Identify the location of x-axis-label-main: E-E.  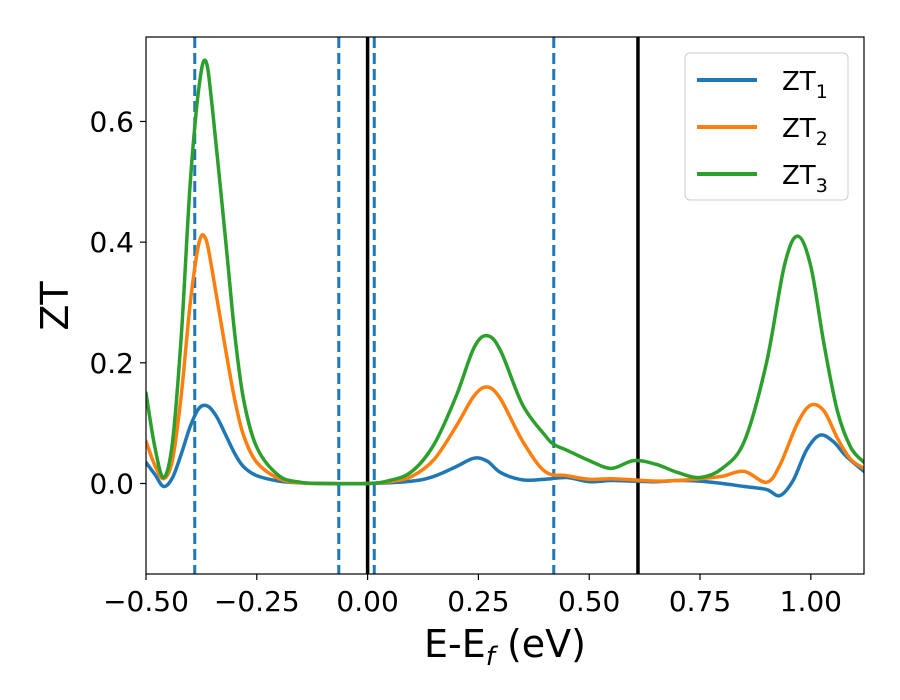
(455, 644).